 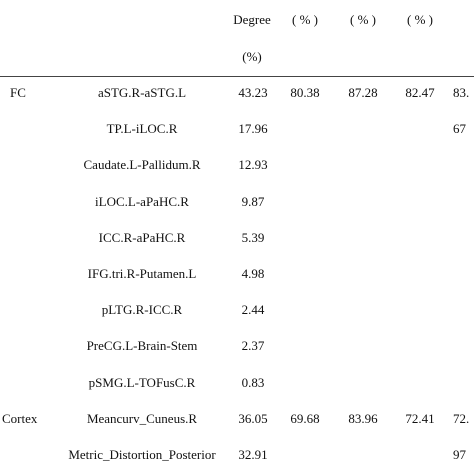 What do you see at coordinates (461, 418) in the screenshot?
I see `value-cell: 72.` at bounding box center [461, 418].